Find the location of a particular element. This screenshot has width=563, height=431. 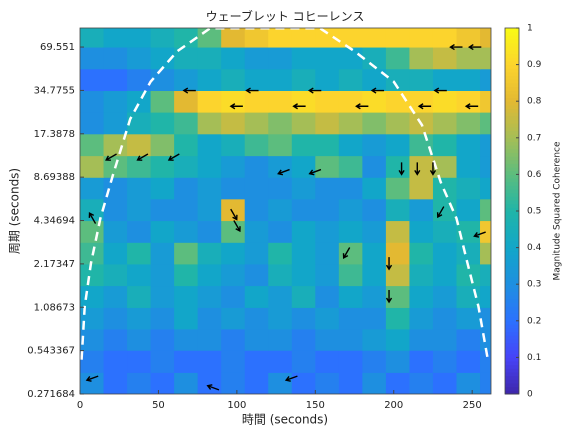

x-tick-label: 0 is located at coordinates (80, 405).